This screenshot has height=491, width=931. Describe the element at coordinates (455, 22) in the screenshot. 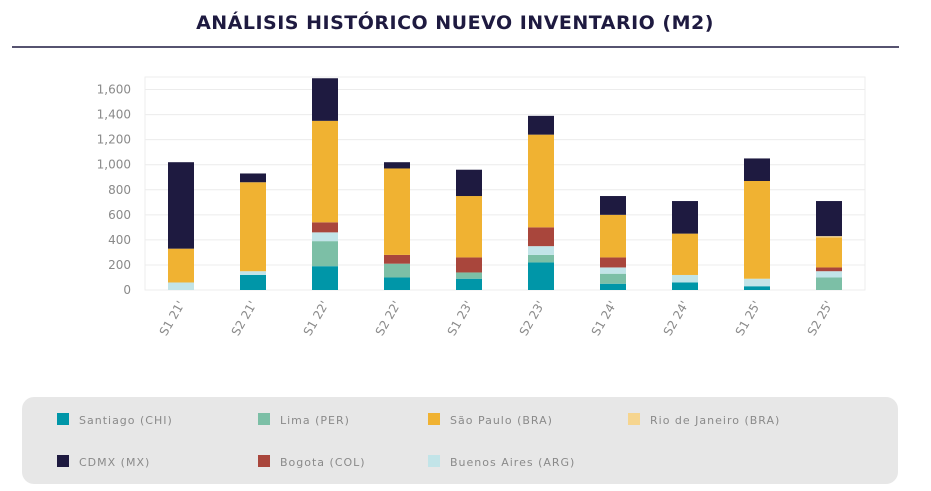

I see `chart-title: ANÁLISIS HISTÓRICO NUEVO INVENTARIO (M2)` at that location.